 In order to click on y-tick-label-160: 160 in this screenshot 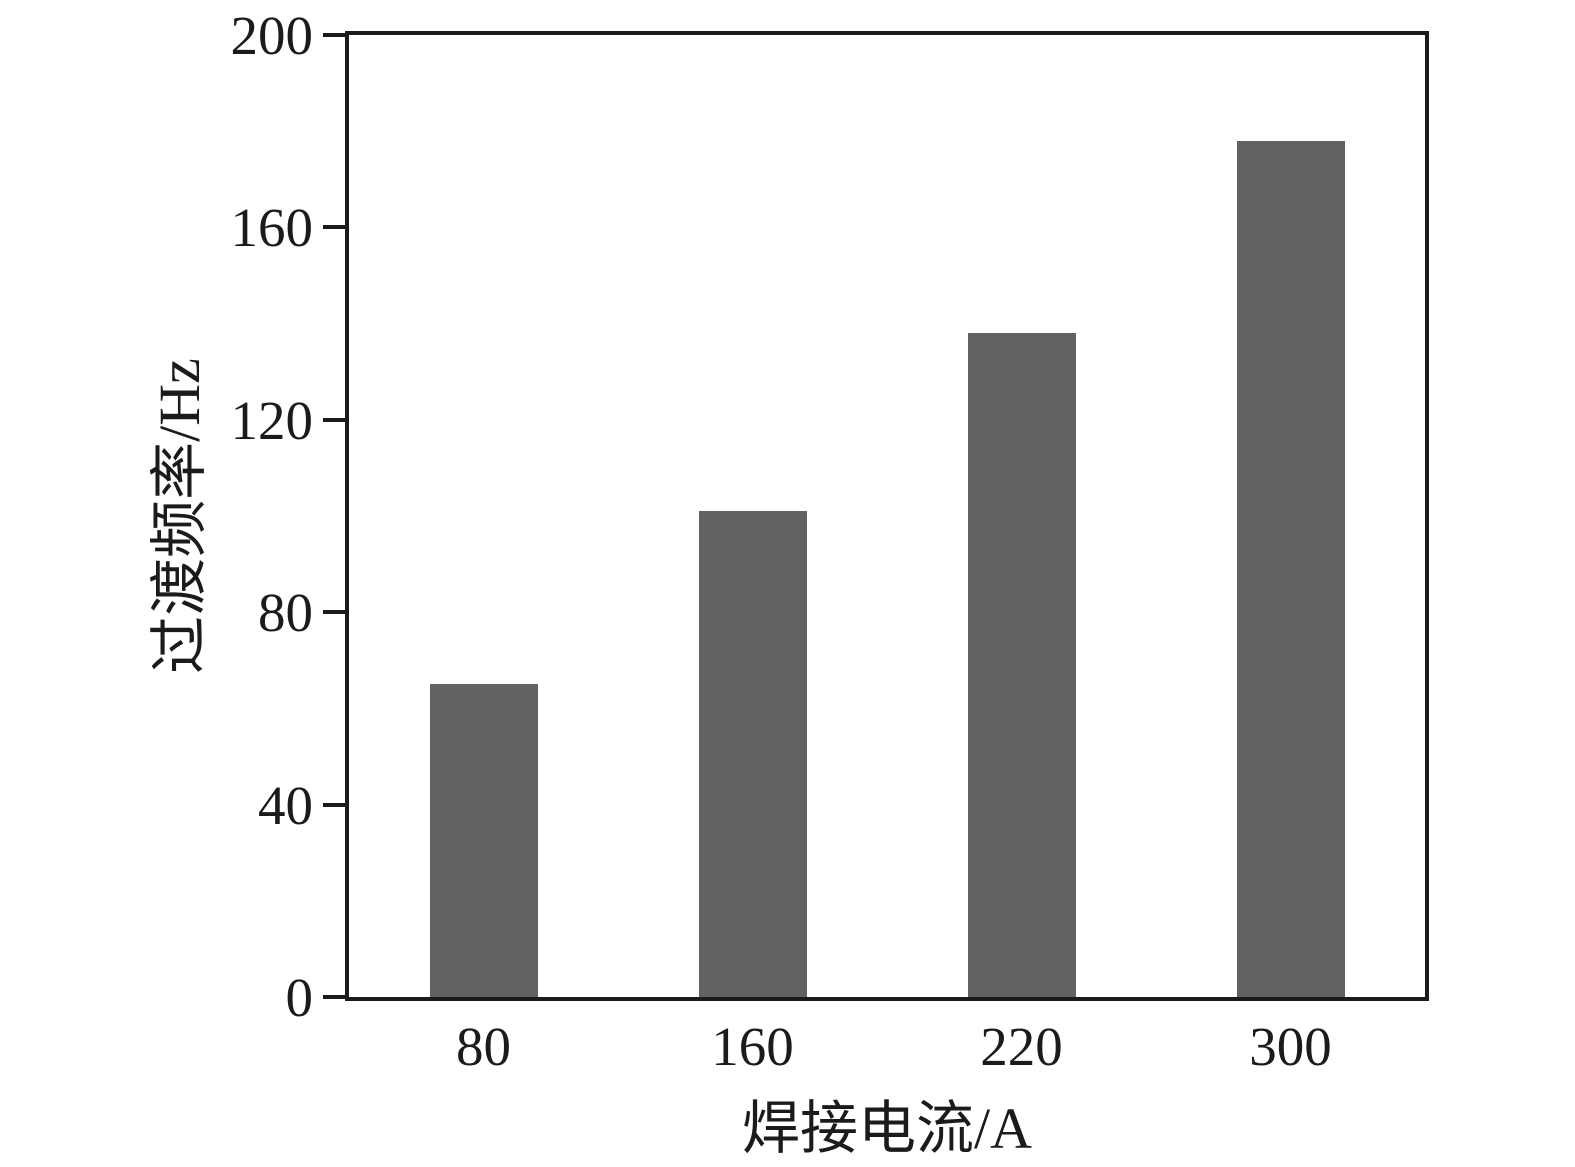, I will do `click(272, 228)`.